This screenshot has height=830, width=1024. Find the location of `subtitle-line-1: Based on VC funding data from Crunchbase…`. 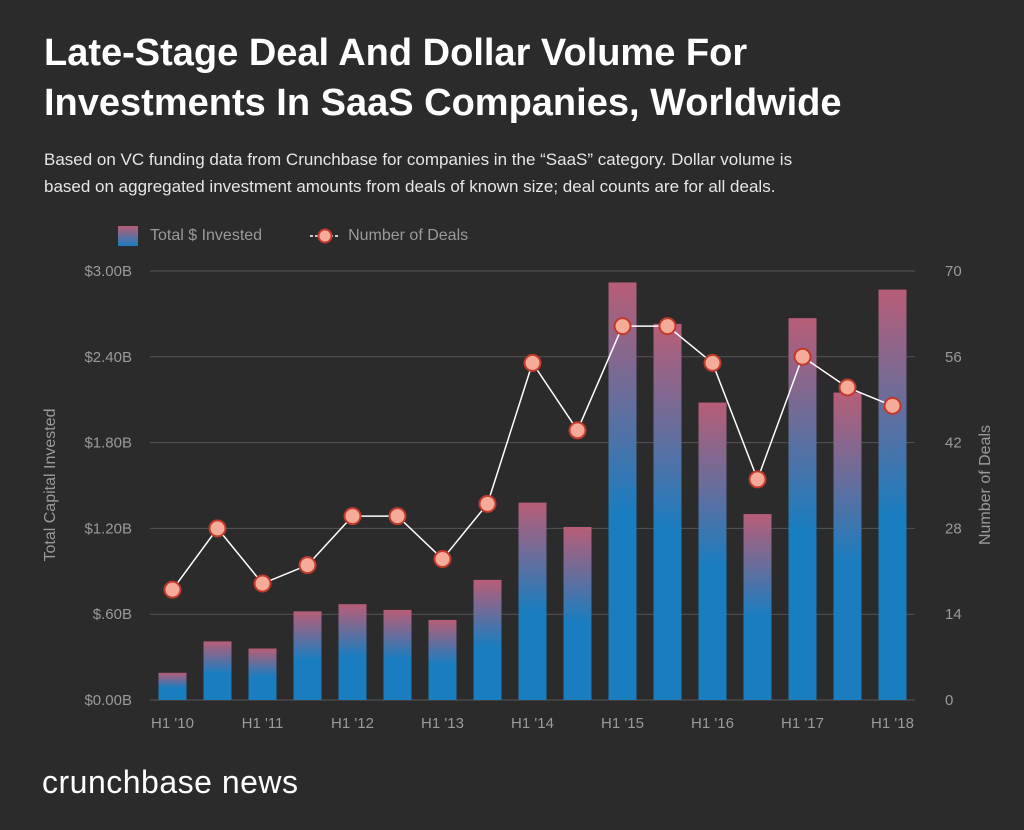

subtitle-line-1: Based on VC funding data from Crunchbase… is located at coordinates (418, 159).